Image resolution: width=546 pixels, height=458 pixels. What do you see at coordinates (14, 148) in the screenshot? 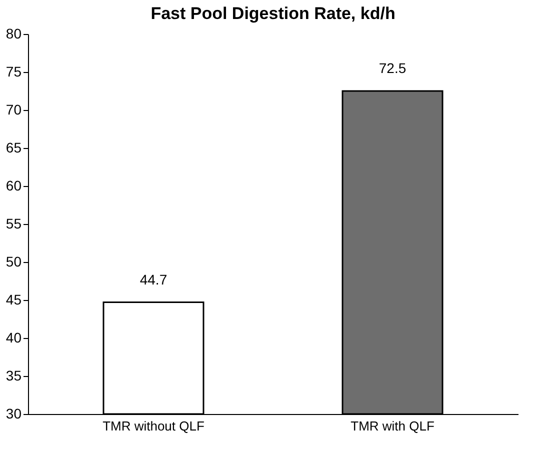
I see `y-tick-label: 65` at bounding box center [14, 148].